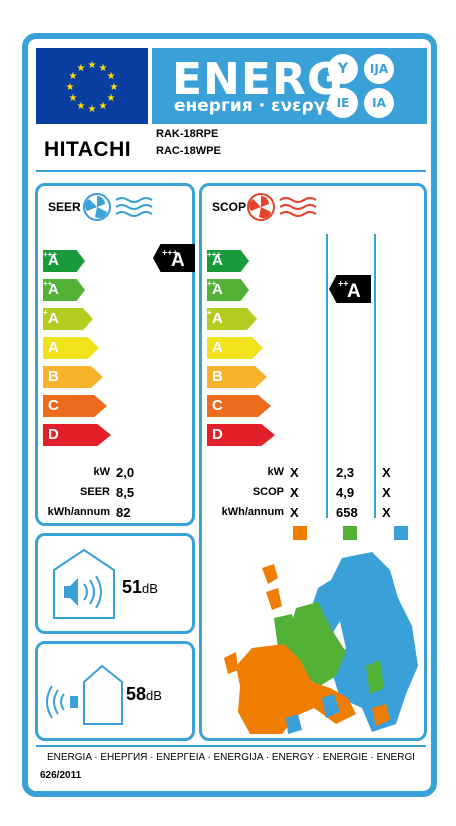  What do you see at coordinates (78, 512) in the screenshot?
I see `seer-annual-label: kWh/annum` at bounding box center [78, 512].